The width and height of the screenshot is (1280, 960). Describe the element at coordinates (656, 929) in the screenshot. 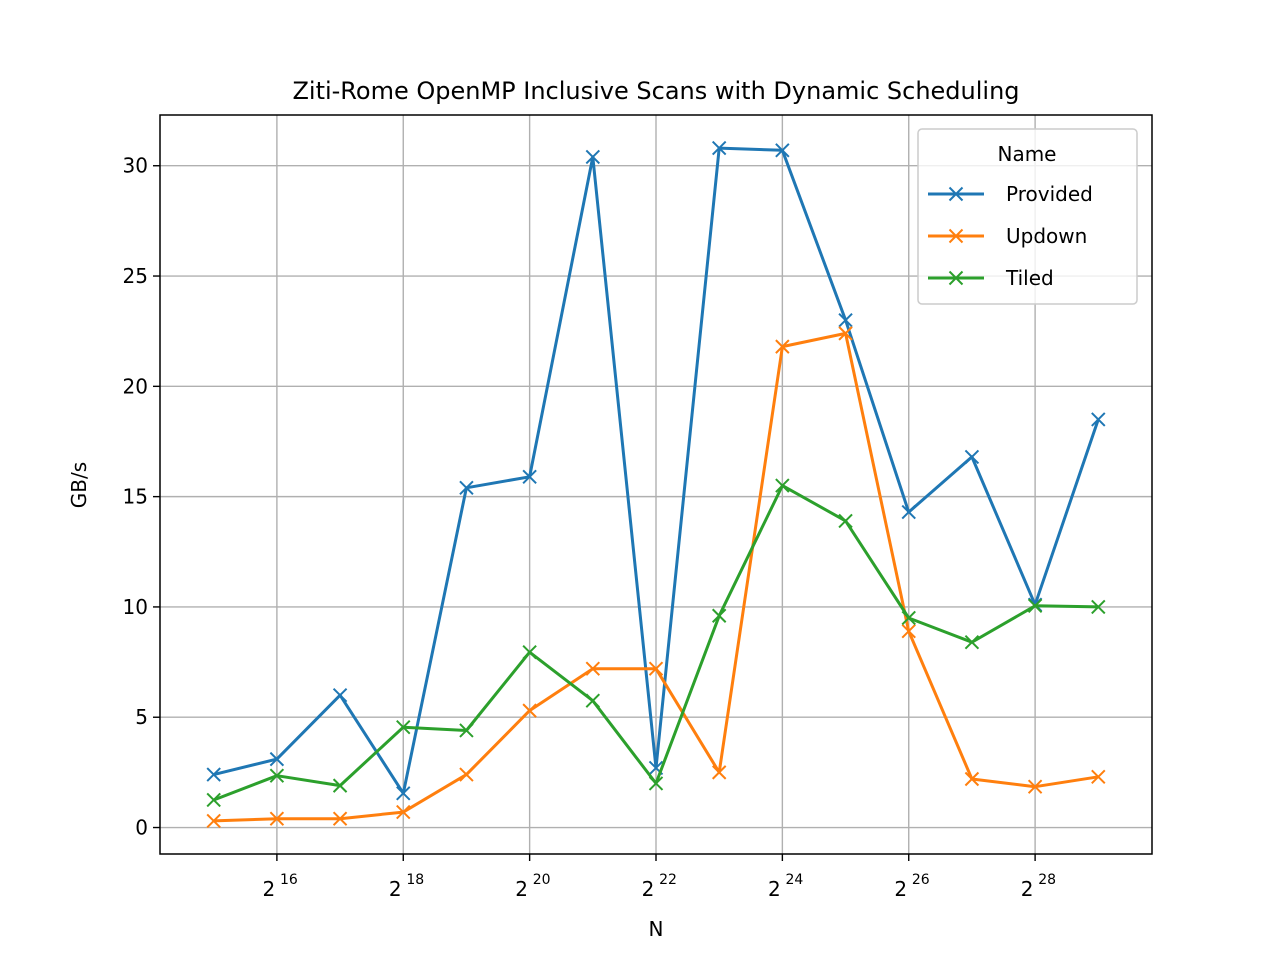

I see `x-axis-title: N` at that location.